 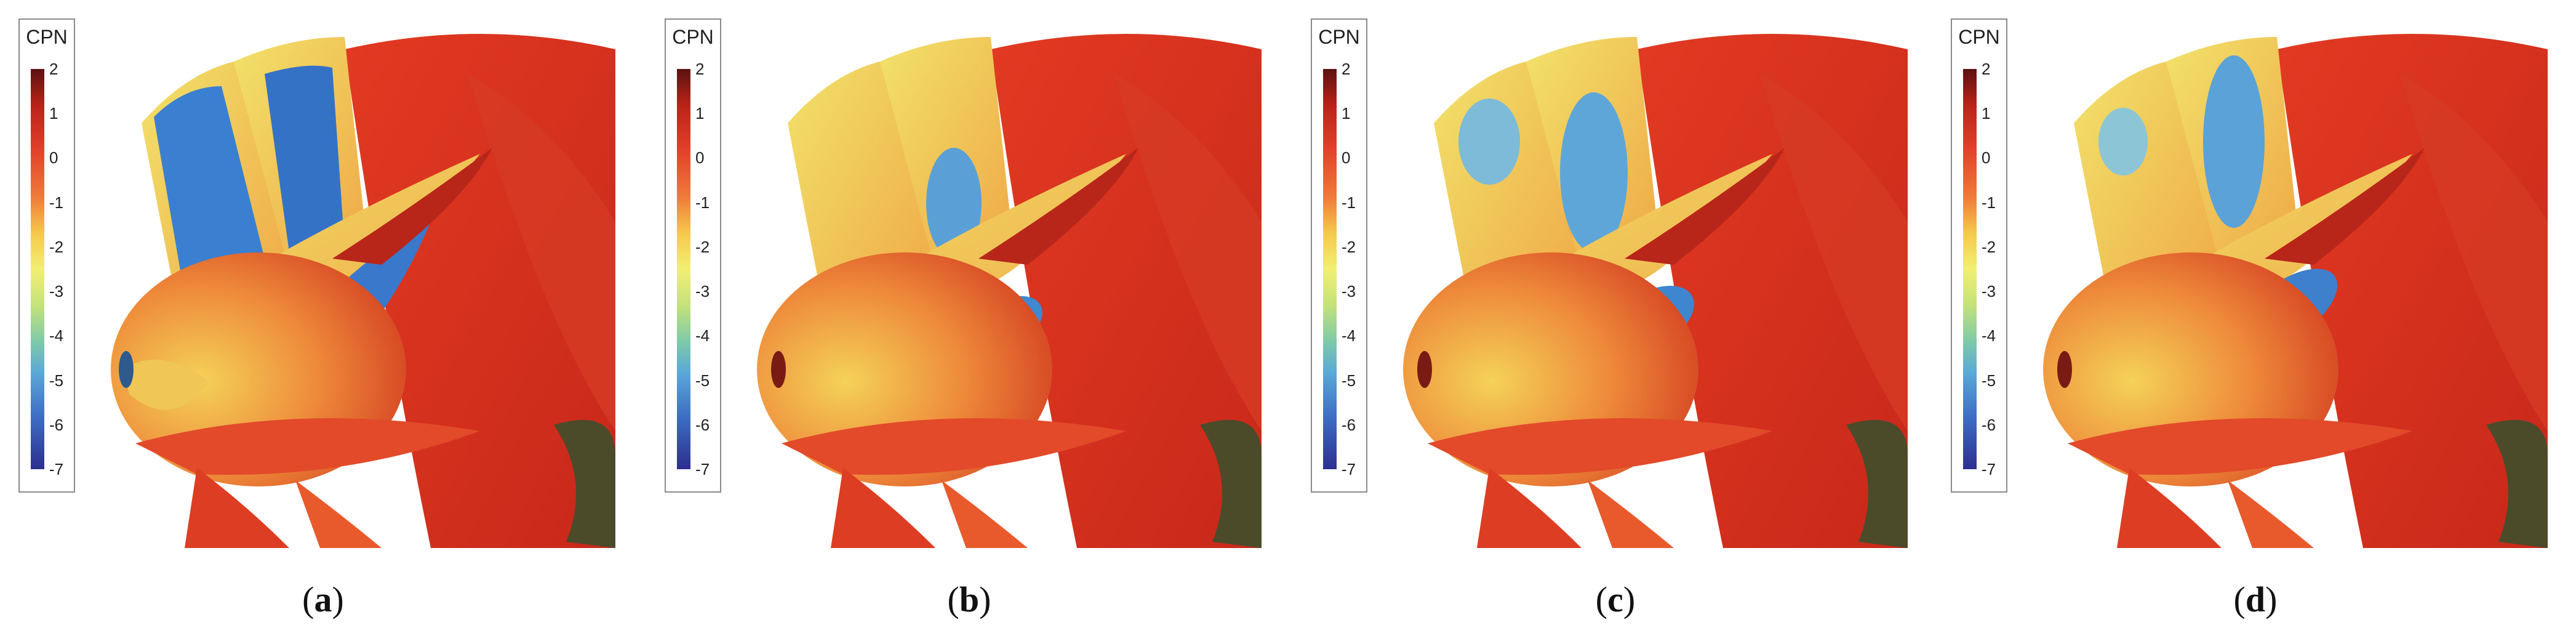 I want to click on panel-caption: (c), so click(x=1615, y=599).